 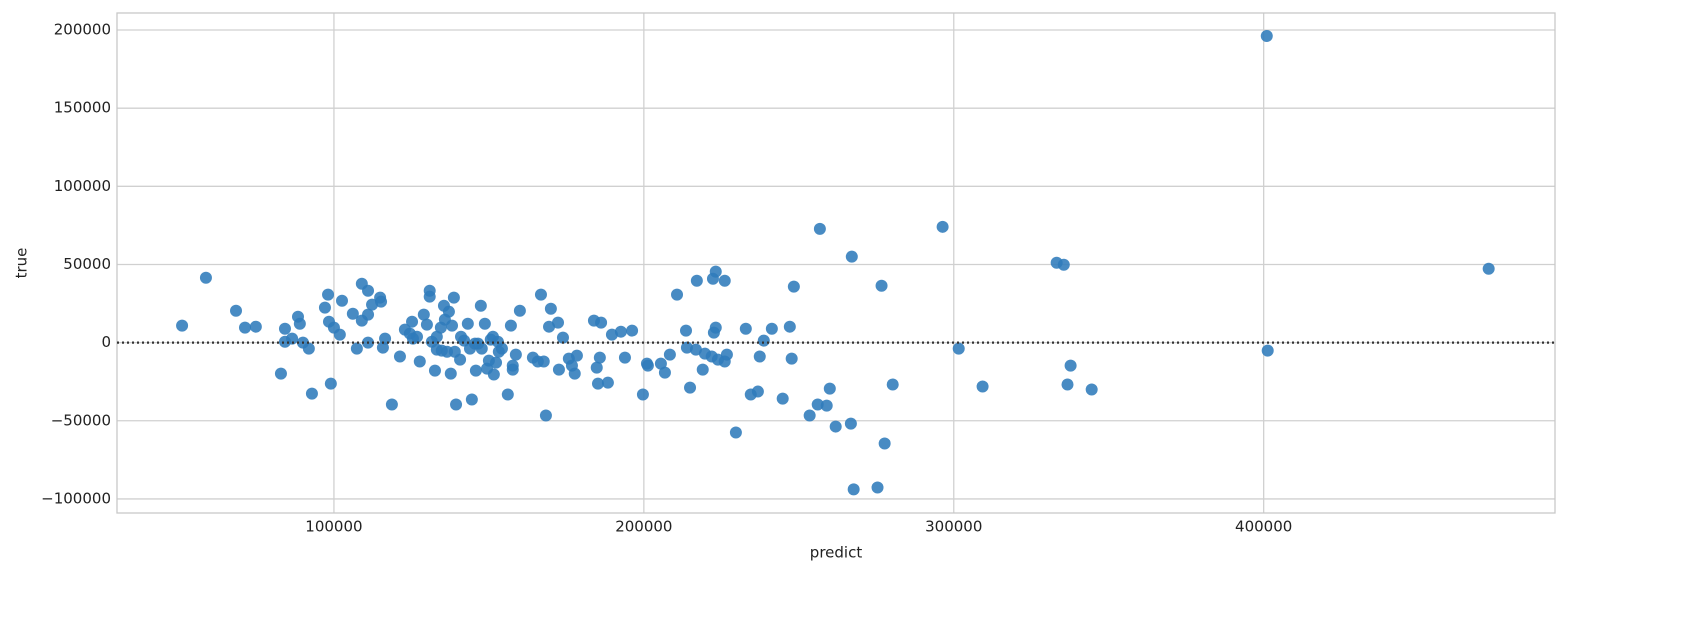 I want to click on y-tick-label: −50000, so click(x=81, y=420).